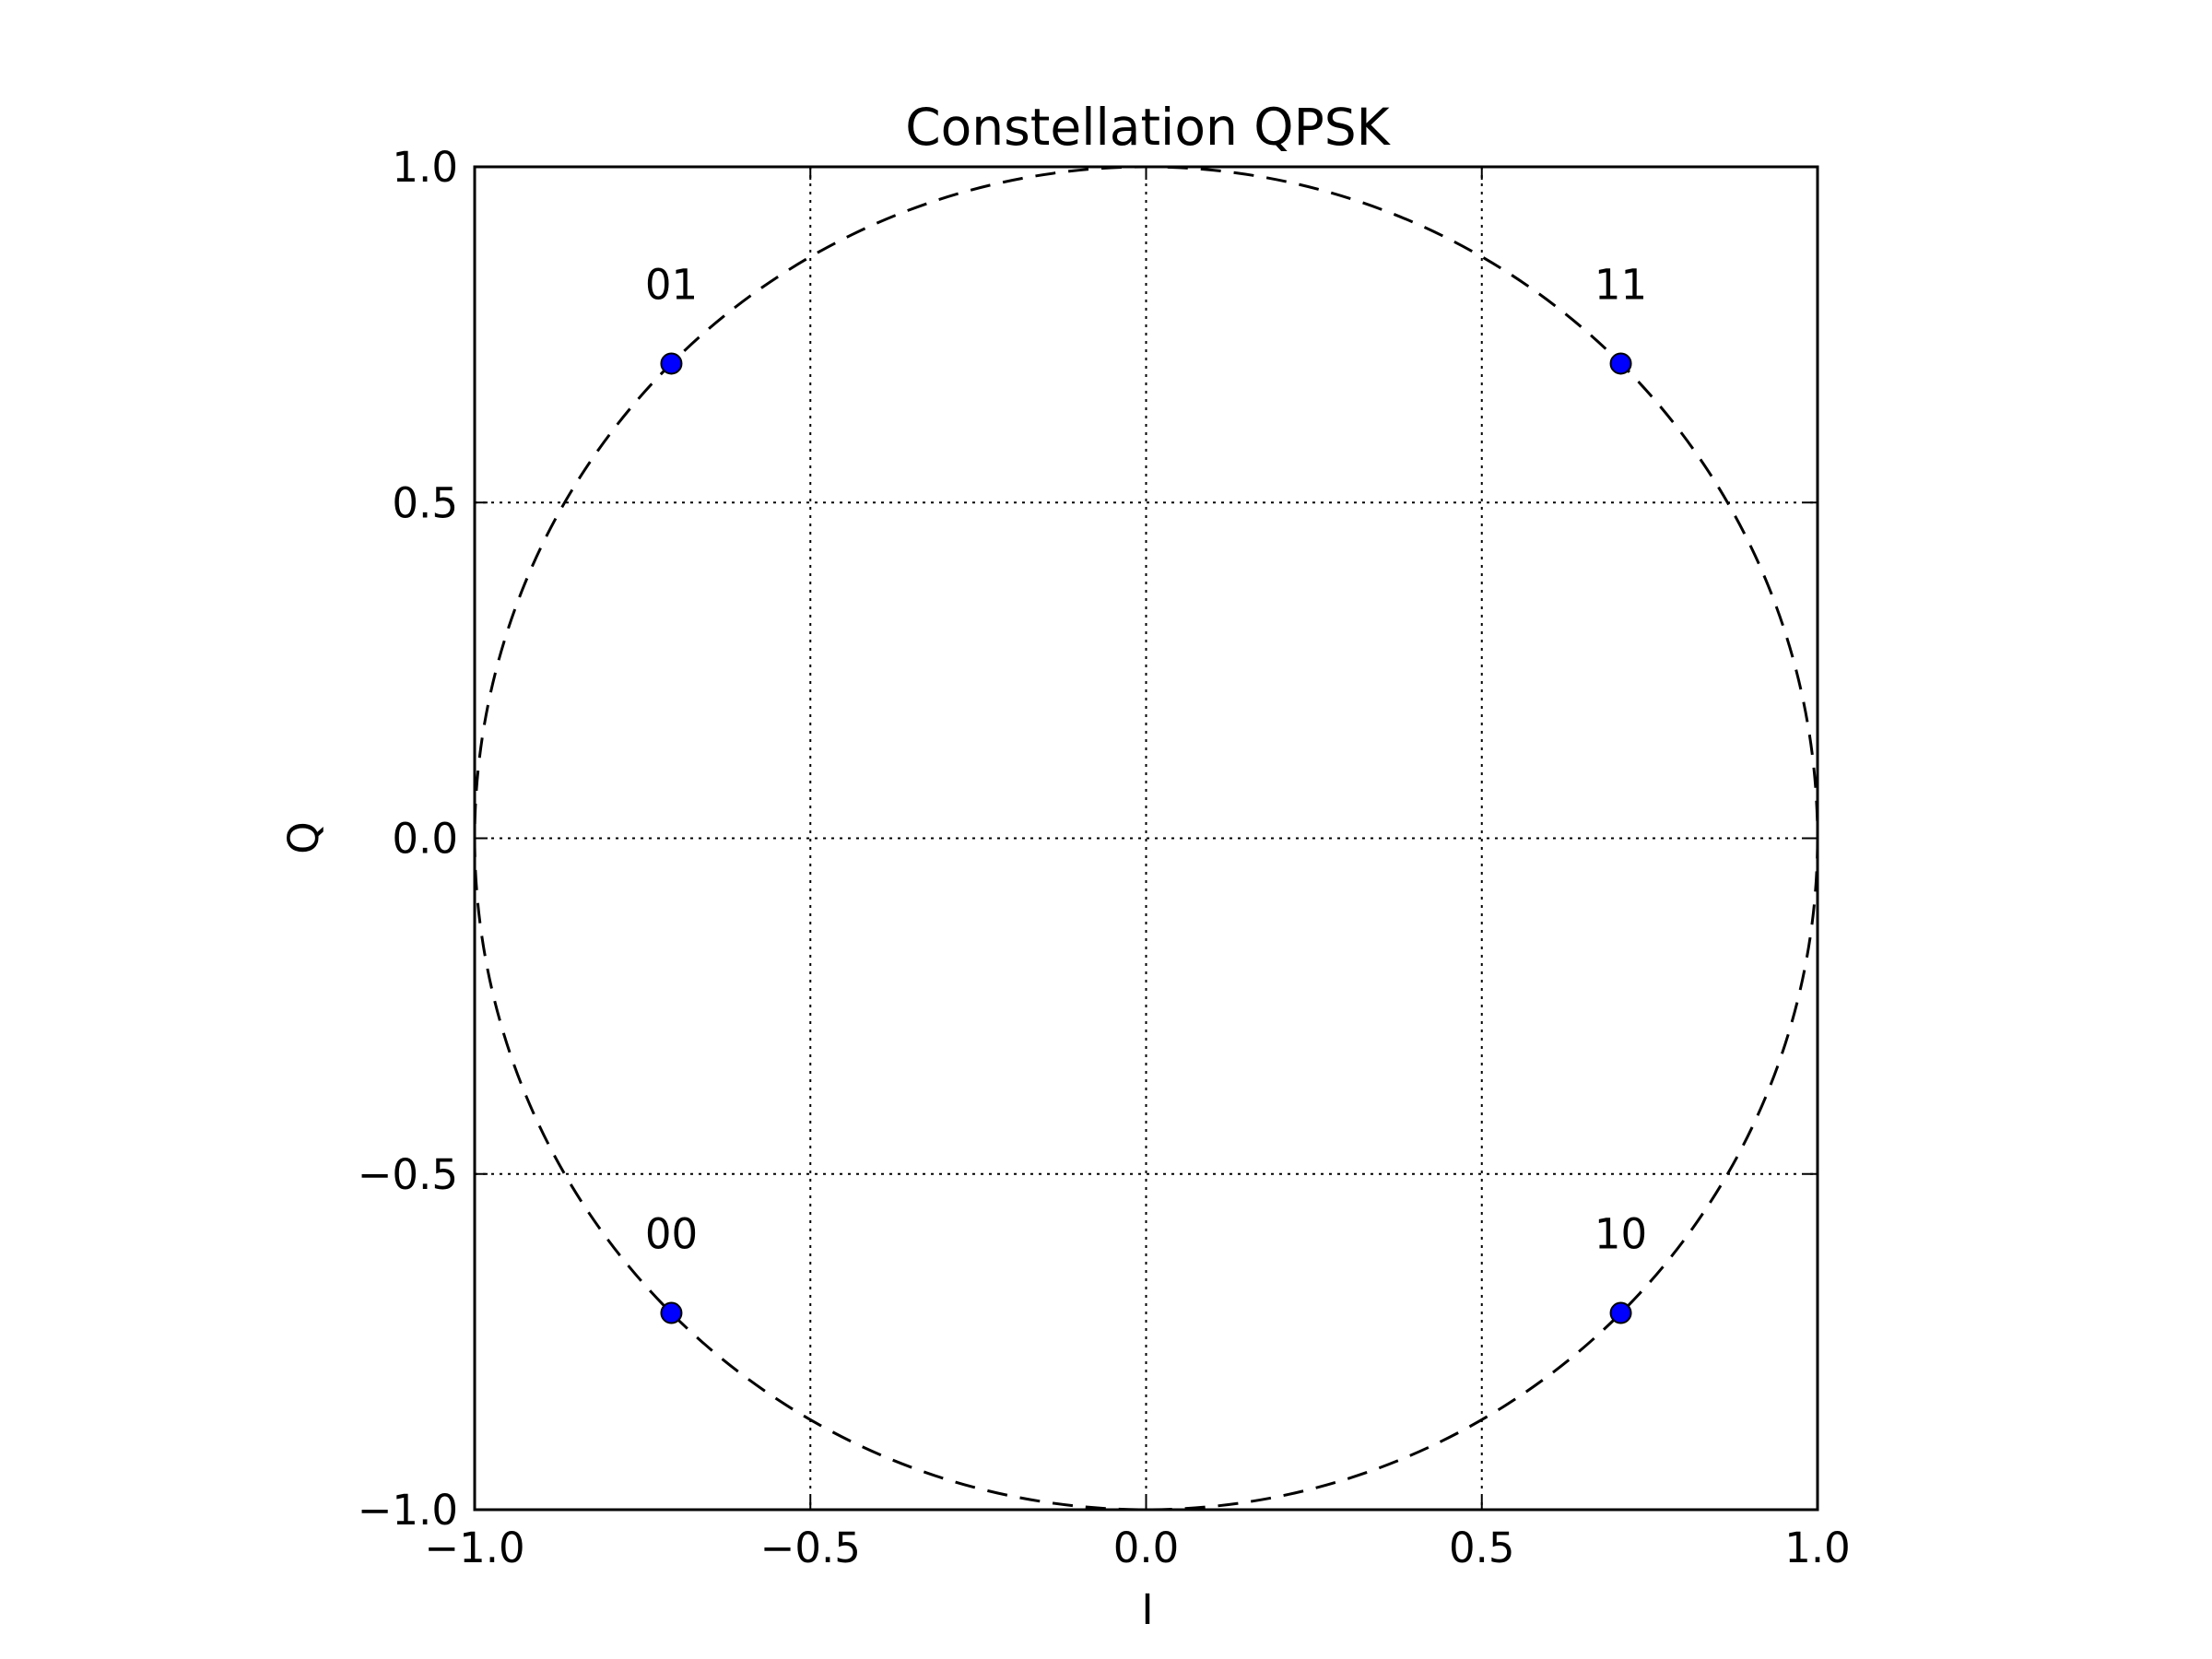 The width and height of the screenshot is (2212, 1659). Describe the element at coordinates (1817, 1548) in the screenshot. I see `x-tick-label: 1.0` at that location.